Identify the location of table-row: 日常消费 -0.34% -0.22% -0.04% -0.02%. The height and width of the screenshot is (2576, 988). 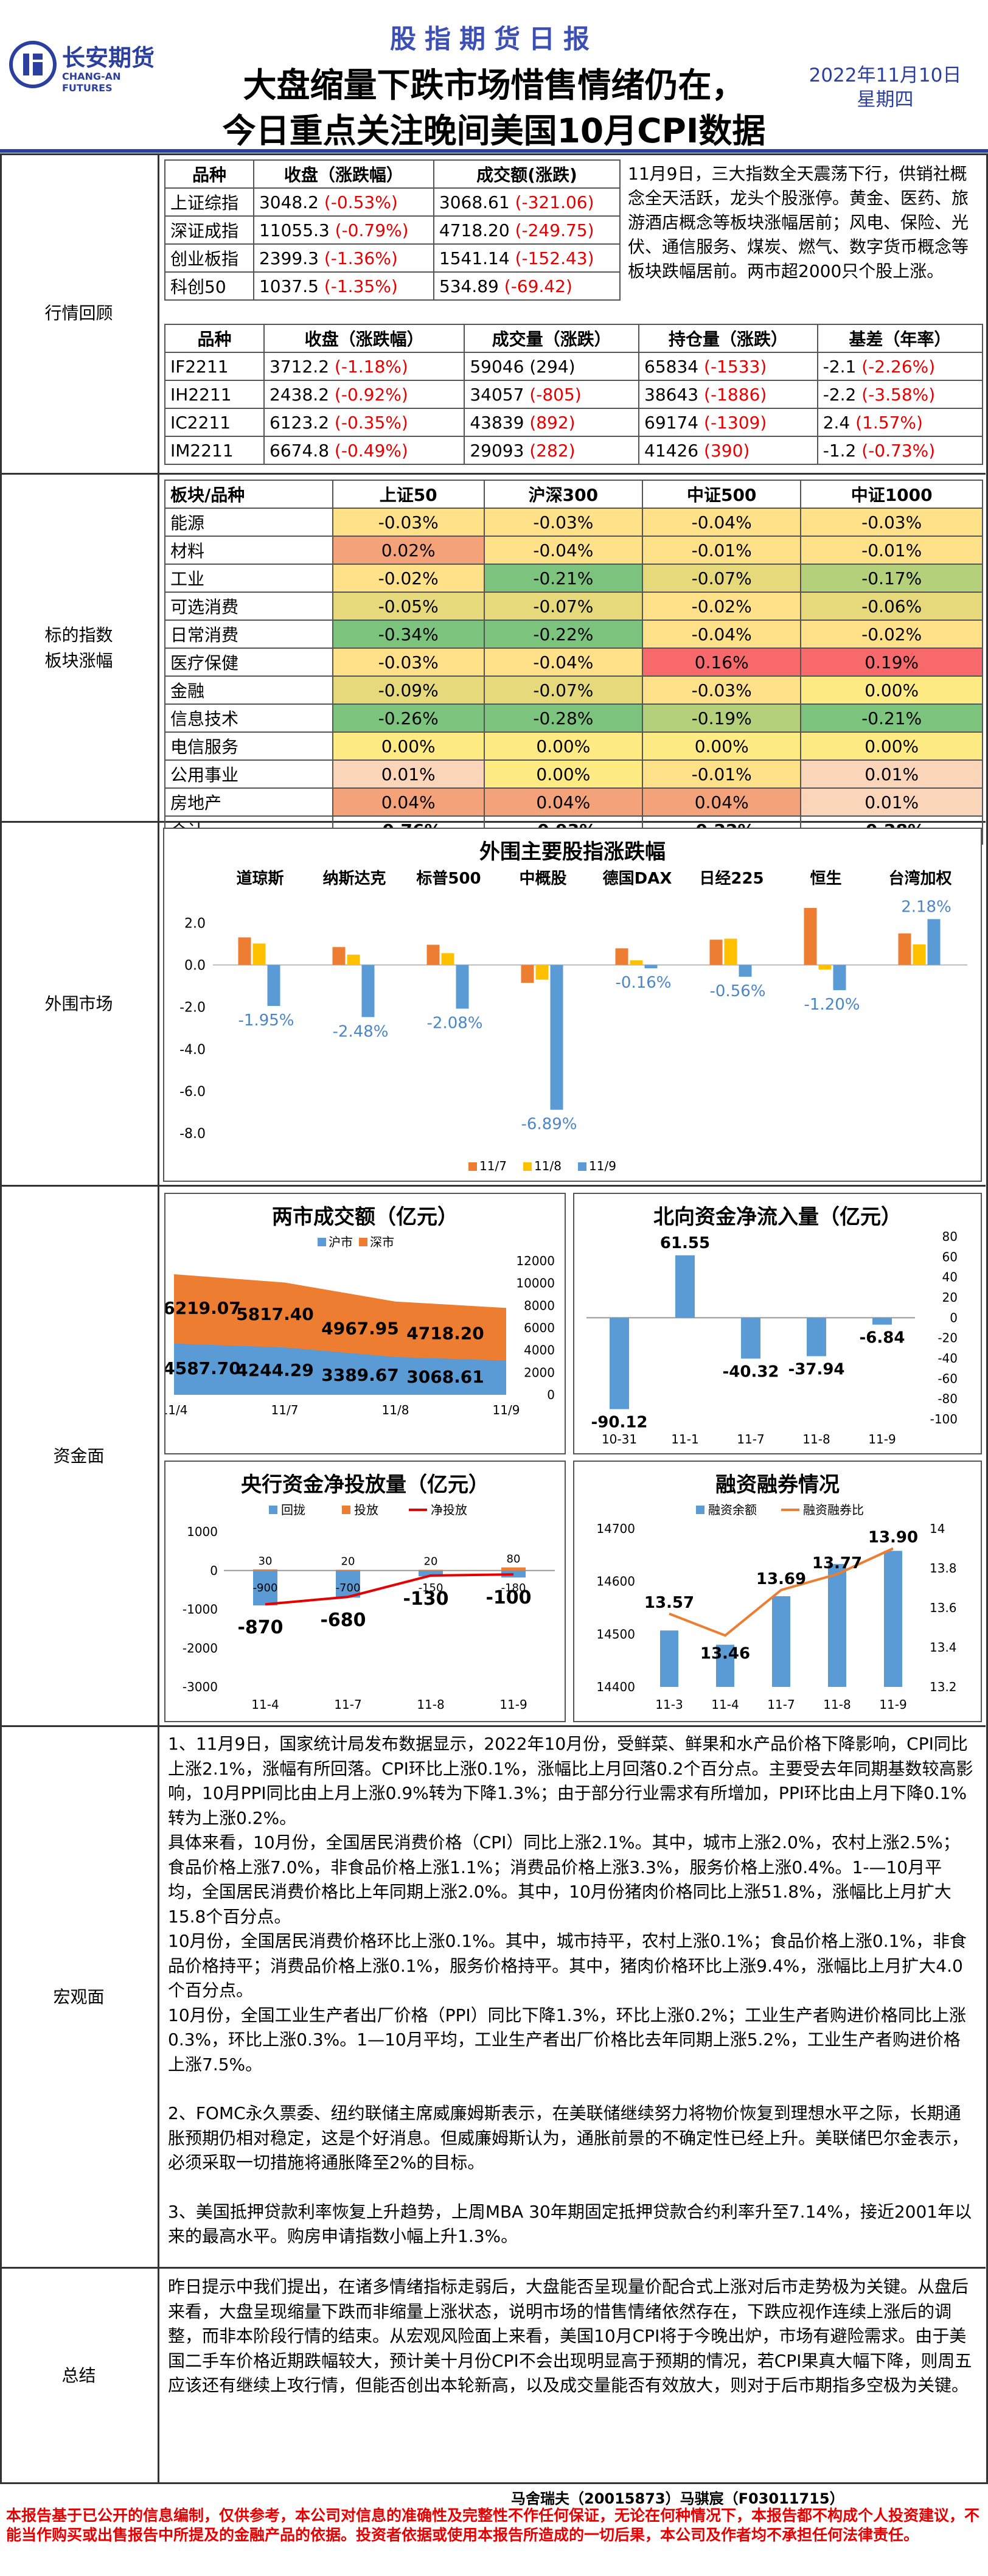
(573, 634).